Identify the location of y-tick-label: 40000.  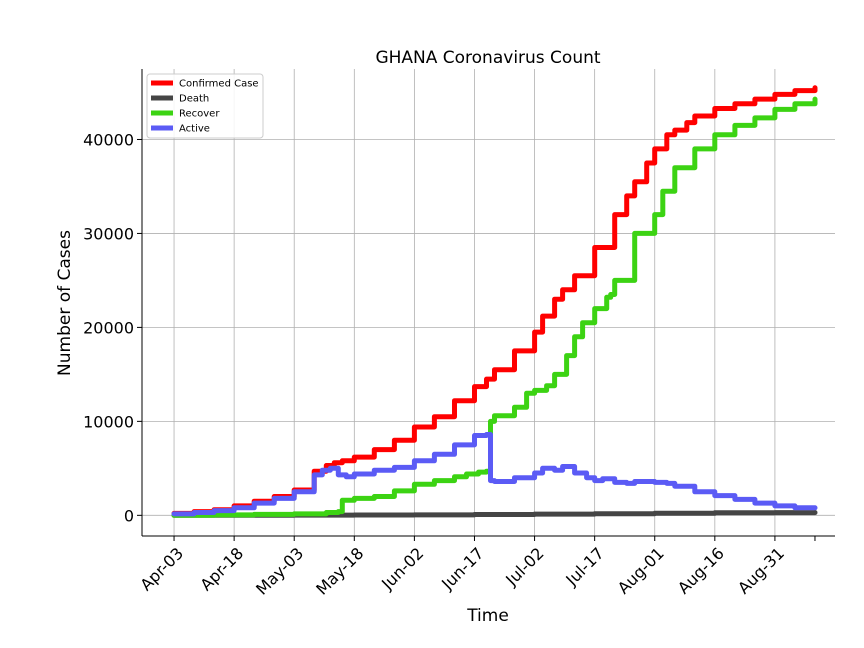
(108, 139).